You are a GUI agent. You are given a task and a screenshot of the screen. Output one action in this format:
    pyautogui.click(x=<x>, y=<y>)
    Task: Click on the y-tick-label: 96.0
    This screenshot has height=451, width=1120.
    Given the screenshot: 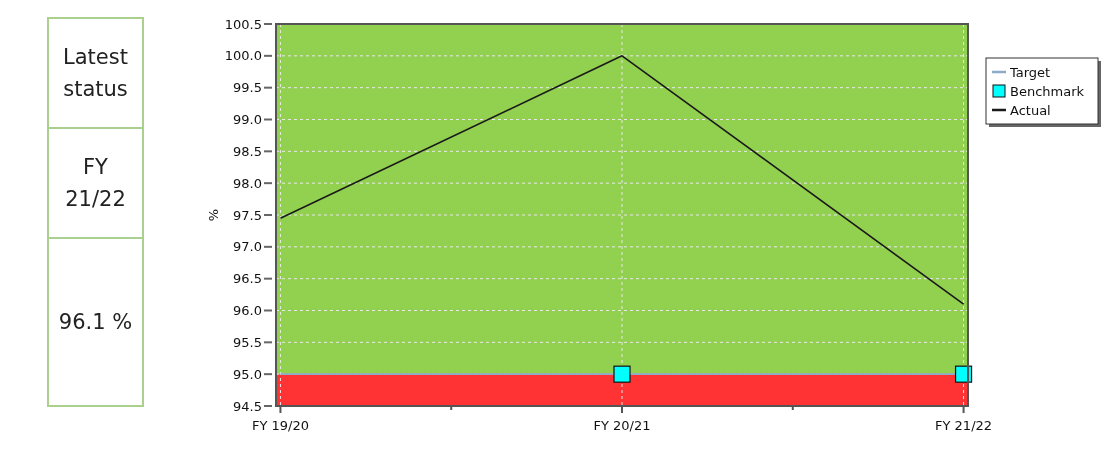 What is the action you would take?
    pyautogui.click(x=247, y=311)
    